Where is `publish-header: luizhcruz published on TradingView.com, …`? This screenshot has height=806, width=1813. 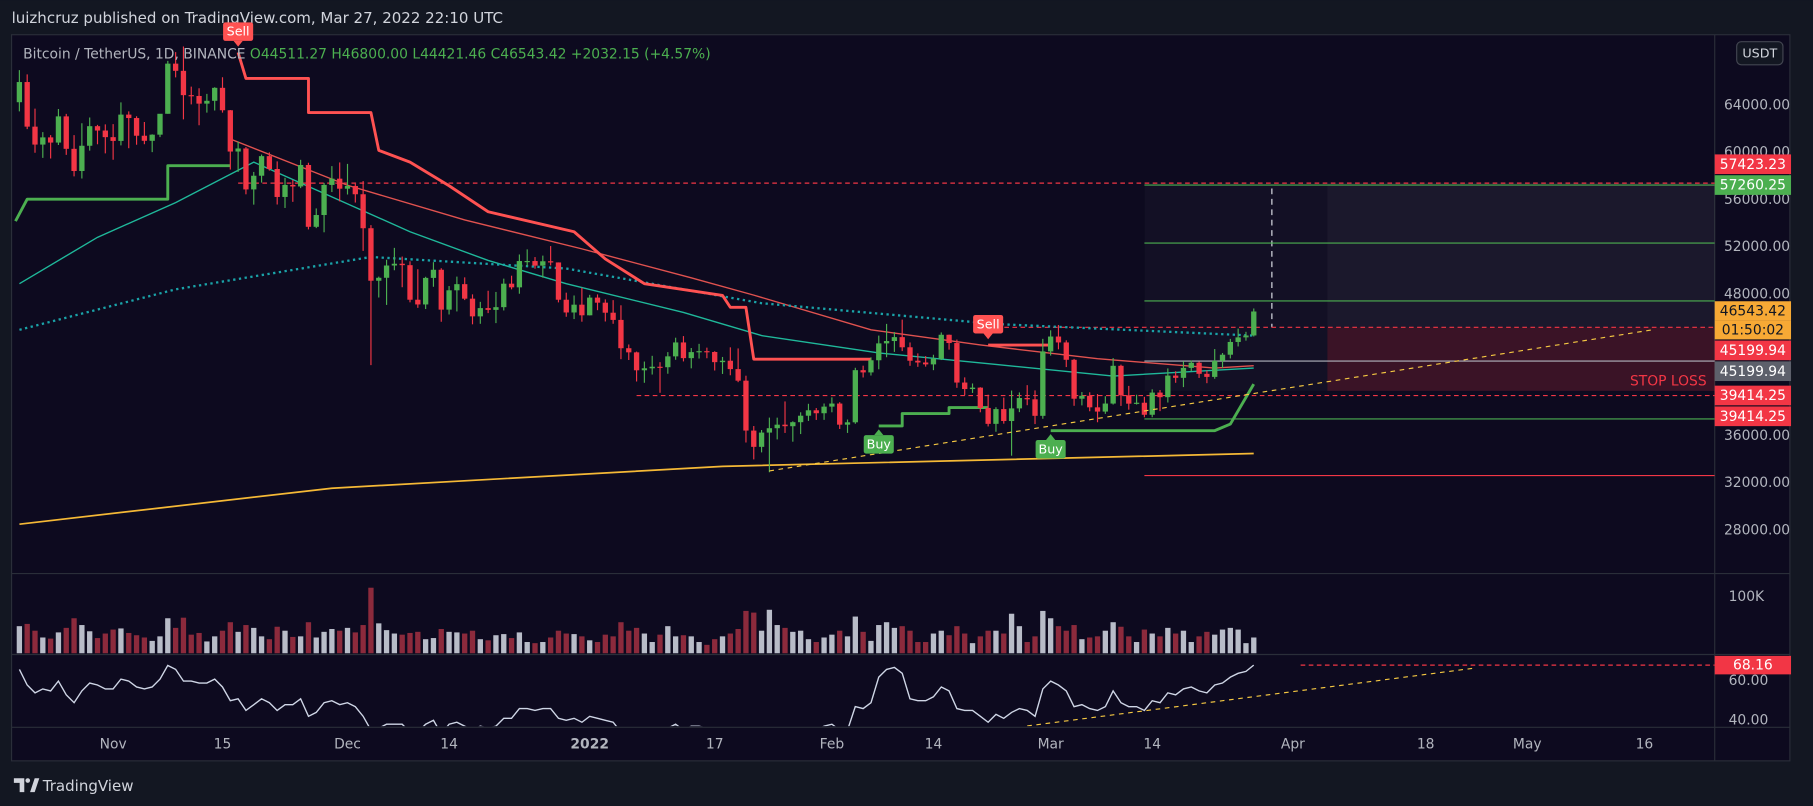
publish-header: luizhcruz published on TradingView.com, … is located at coordinates (257, 18).